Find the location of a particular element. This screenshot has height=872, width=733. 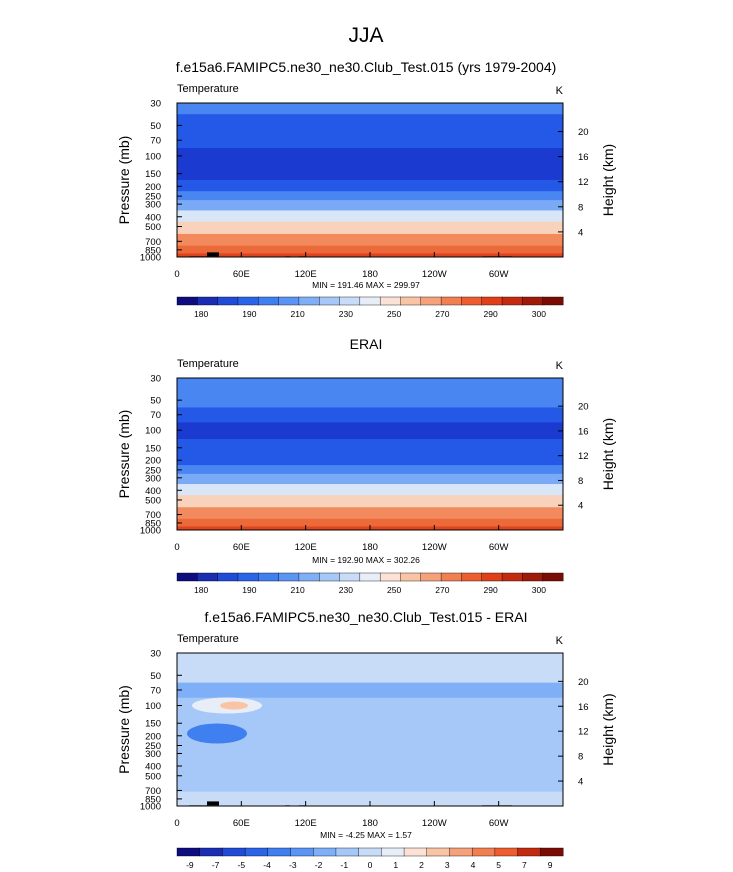

colorbar-label: 0 is located at coordinates (370, 865).